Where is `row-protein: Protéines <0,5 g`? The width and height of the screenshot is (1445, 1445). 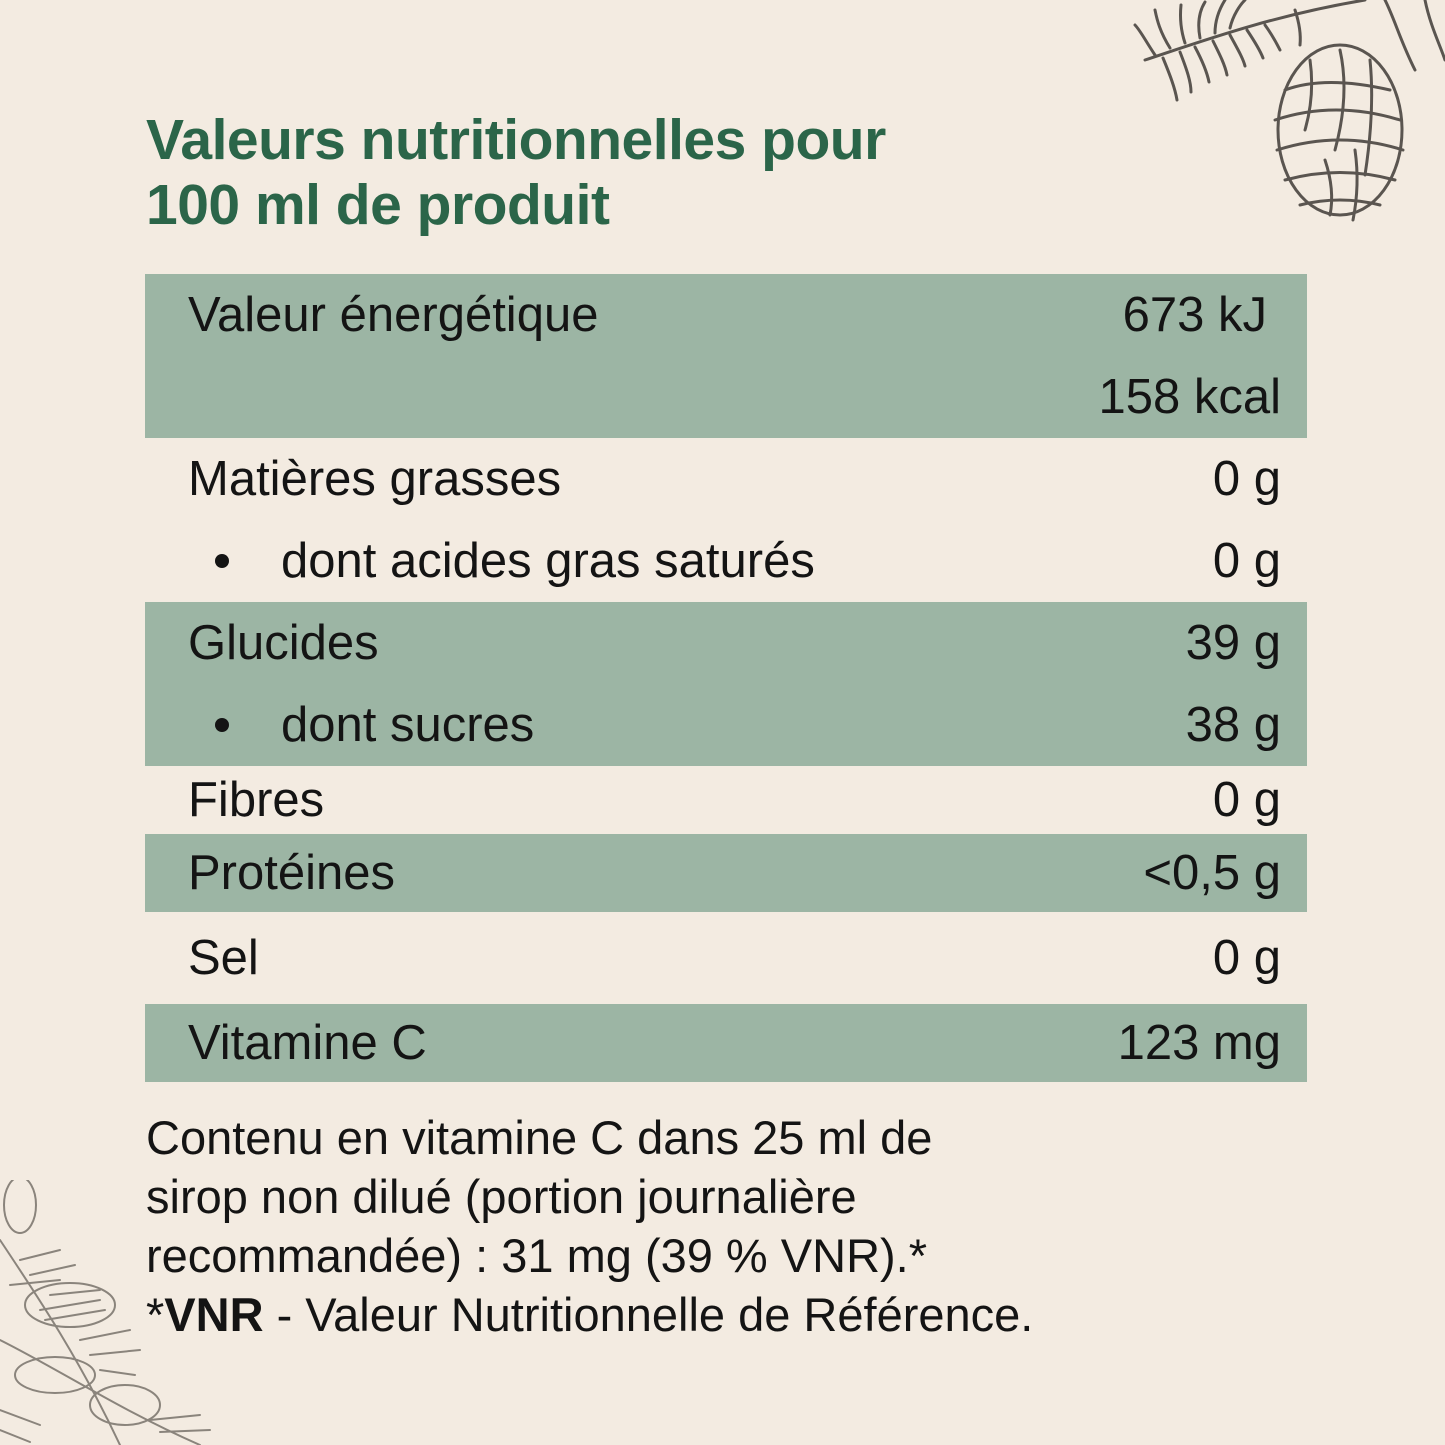
row-protein: Protéines <0,5 g is located at coordinates (726, 873).